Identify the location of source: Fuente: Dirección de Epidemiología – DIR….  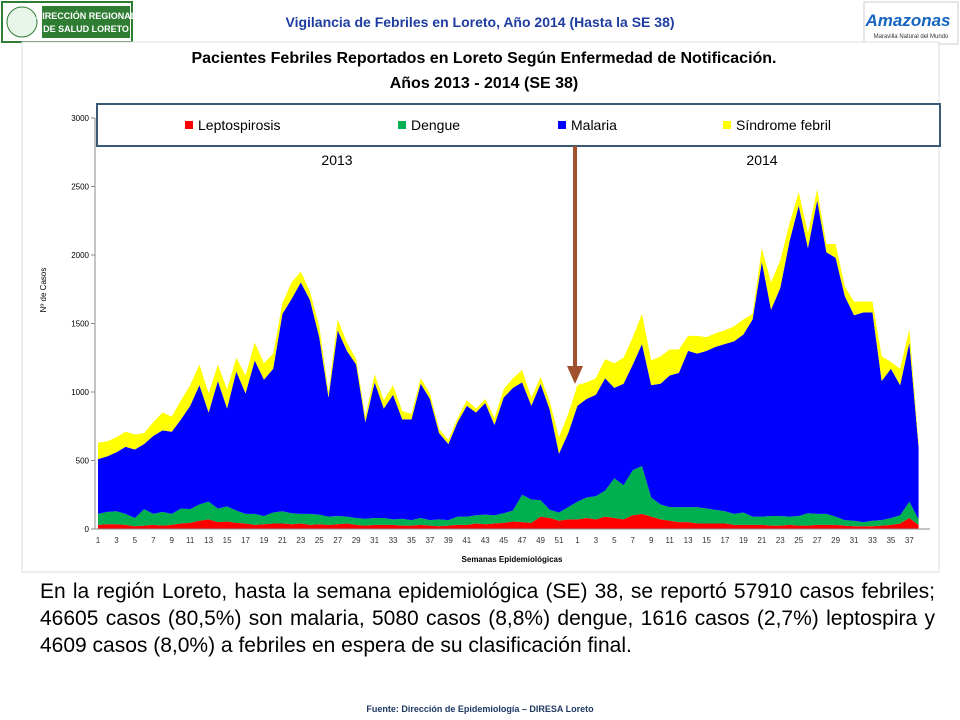
(480, 709).